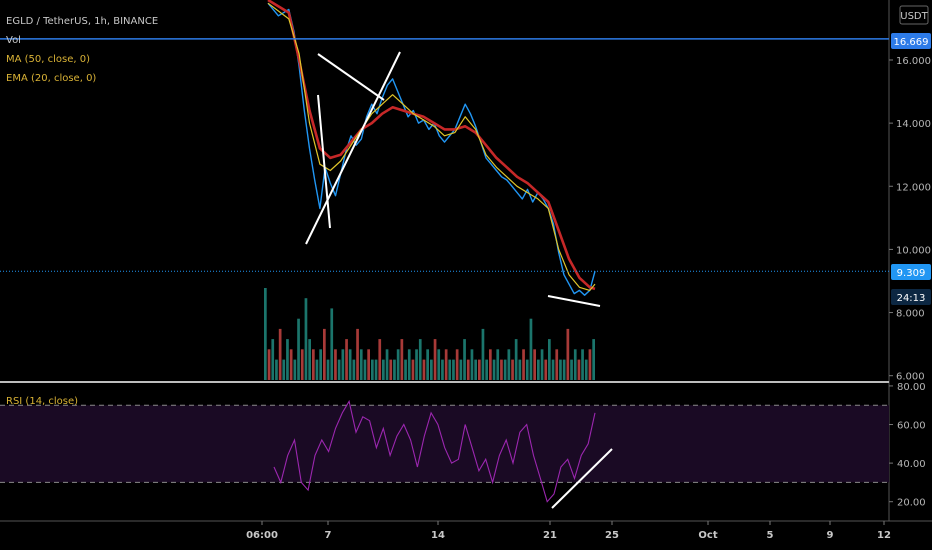 The height and width of the screenshot is (550, 932). I want to click on currency-badge, so click(914, 15).